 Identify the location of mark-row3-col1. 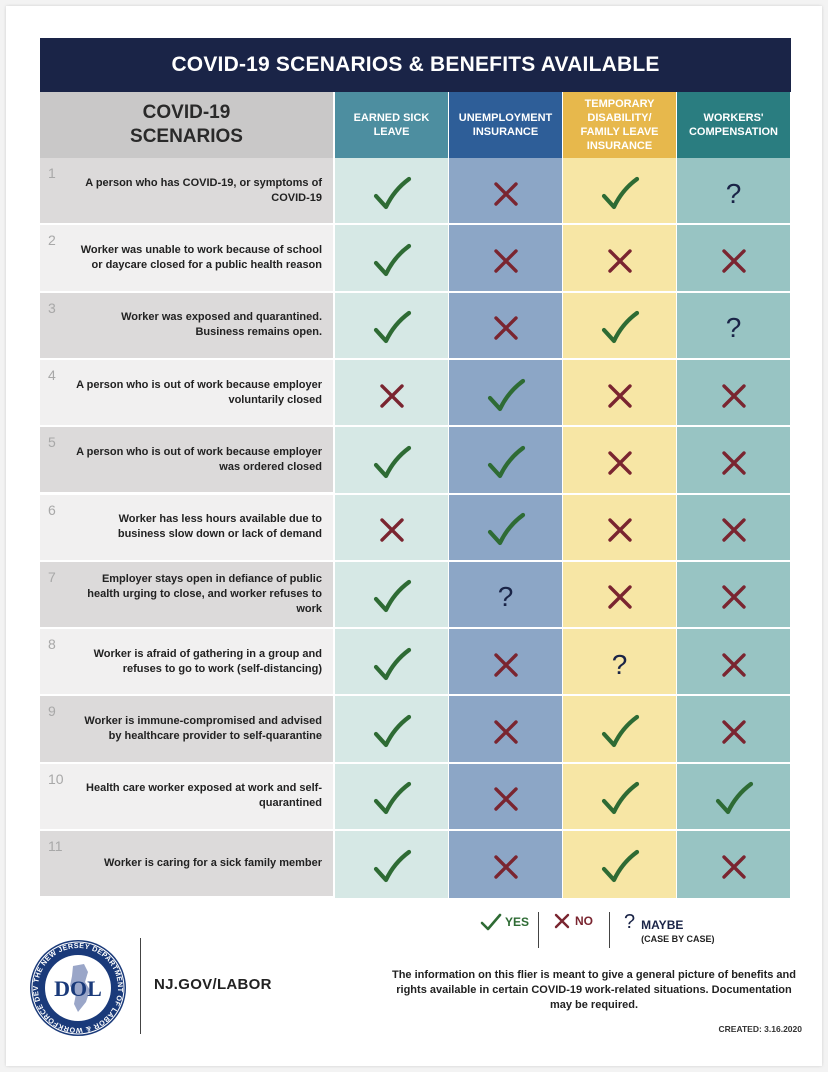
(392, 328).